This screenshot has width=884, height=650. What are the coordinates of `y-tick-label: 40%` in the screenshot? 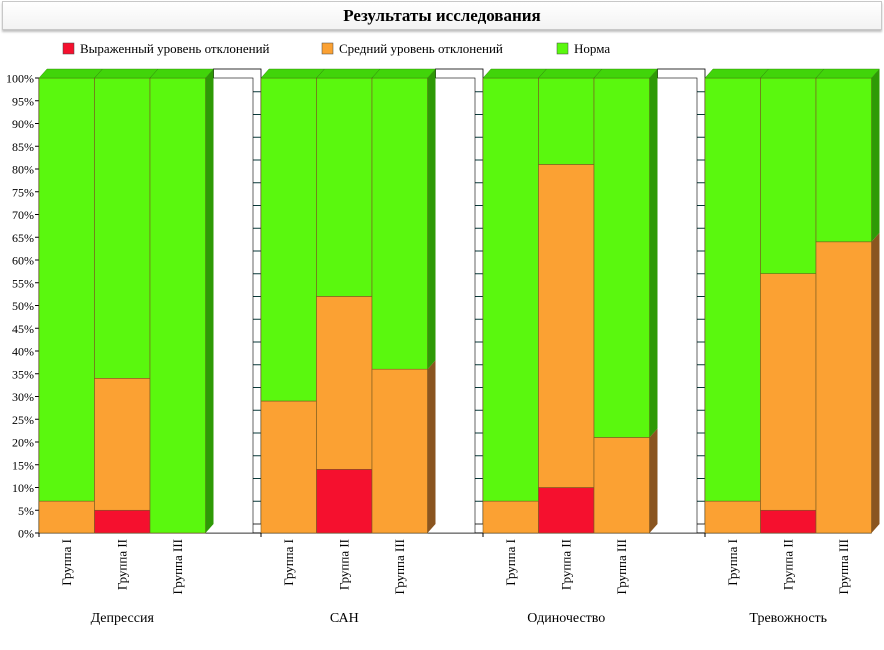 It's located at (23, 352).